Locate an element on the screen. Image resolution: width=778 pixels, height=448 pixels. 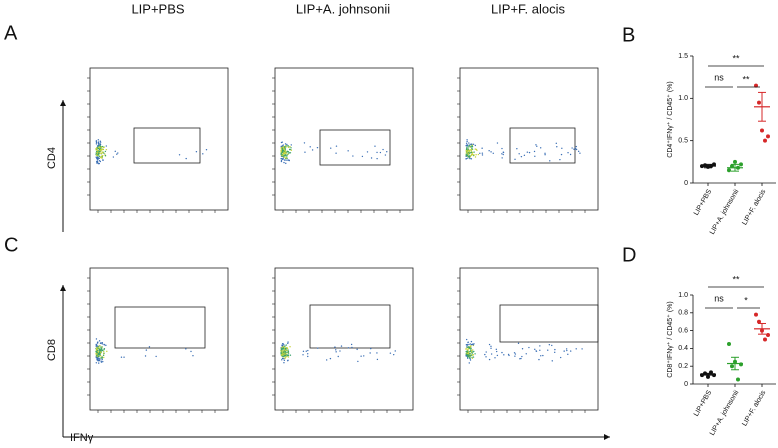
plot-frame is located at coordinates (529, 339).